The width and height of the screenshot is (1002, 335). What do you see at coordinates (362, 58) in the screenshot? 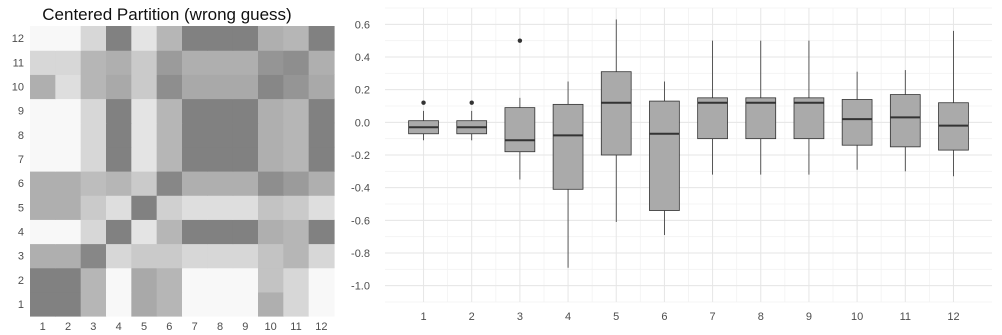
I see `boxplot-y-tick-label: 0.4` at bounding box center [362, 58].